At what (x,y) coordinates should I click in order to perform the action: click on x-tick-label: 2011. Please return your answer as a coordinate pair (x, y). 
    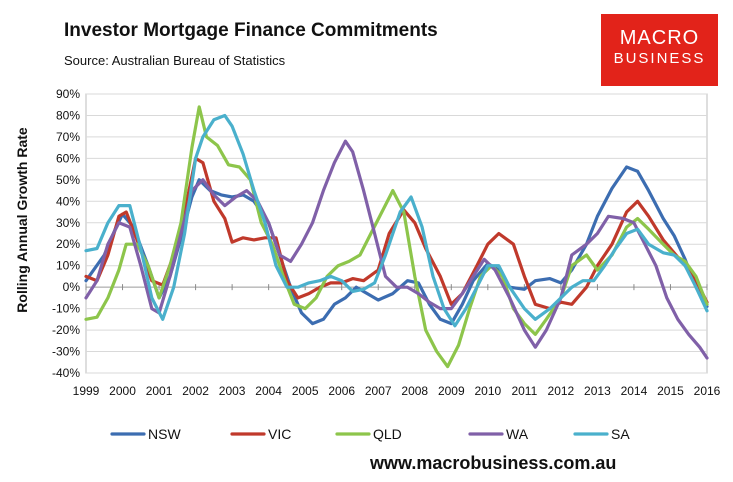
    Looking at the image, I should click on (524, 391).